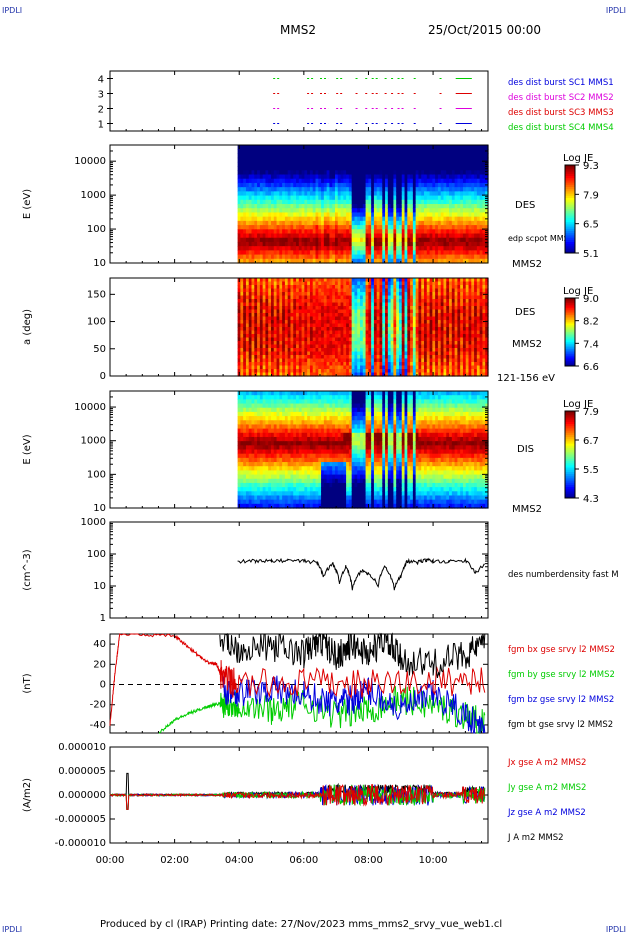  I want to click on des-energy-colorbar-swatch, so click(570, 239).